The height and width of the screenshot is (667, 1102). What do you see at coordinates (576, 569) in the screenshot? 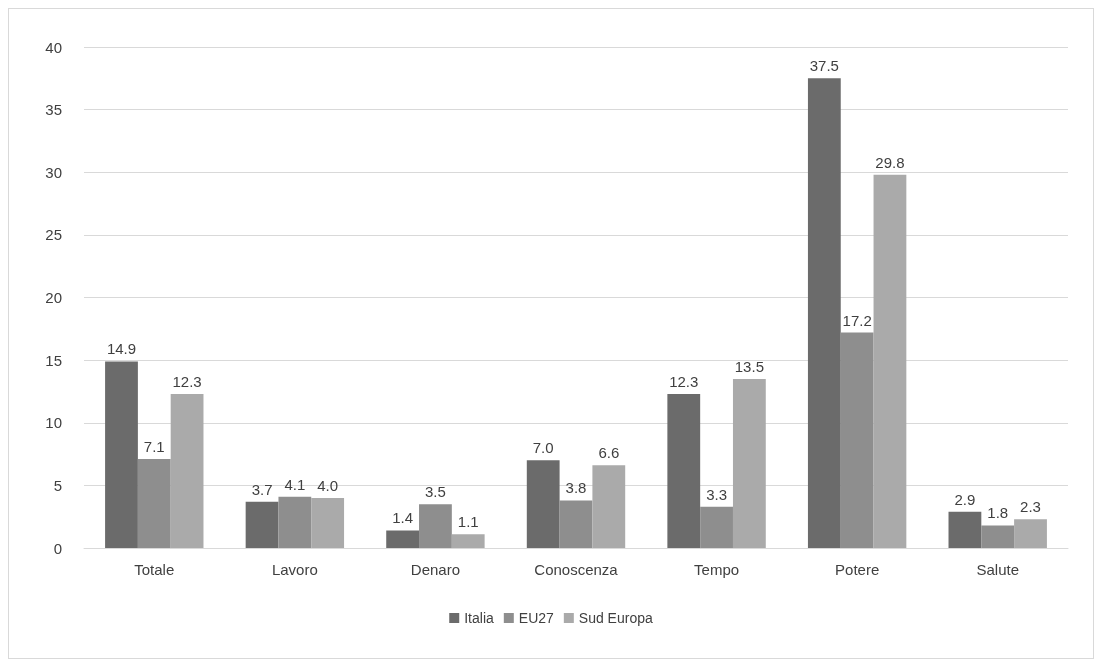
I see `x-tick-label: Conoscenza` at bounding box center [576, 569].